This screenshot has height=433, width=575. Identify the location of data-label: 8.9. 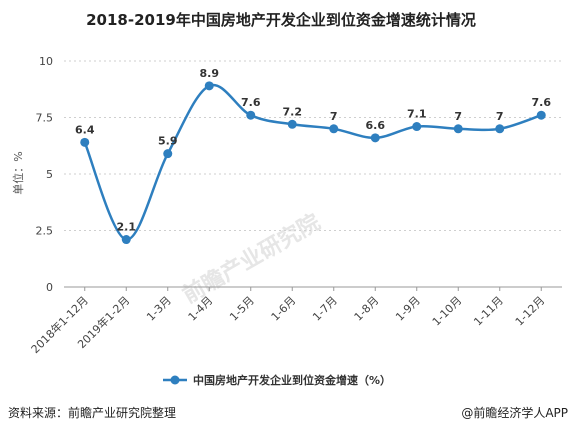
(210, 73).